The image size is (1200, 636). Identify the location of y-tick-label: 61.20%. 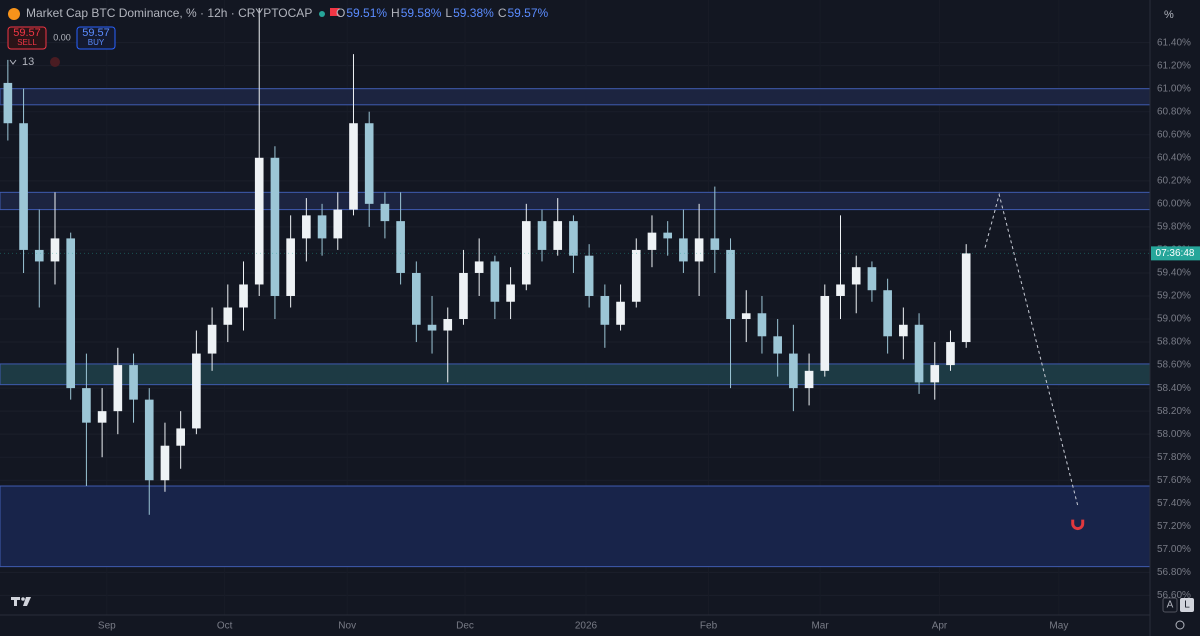
(1174, 65).